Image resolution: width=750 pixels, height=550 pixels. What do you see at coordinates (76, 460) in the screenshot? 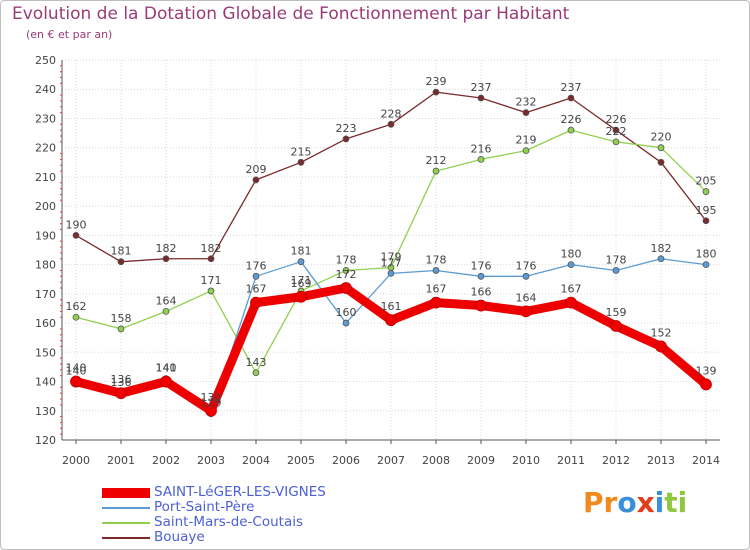
I see `x-tick-label: 2000` at bounding box center [76, 460].